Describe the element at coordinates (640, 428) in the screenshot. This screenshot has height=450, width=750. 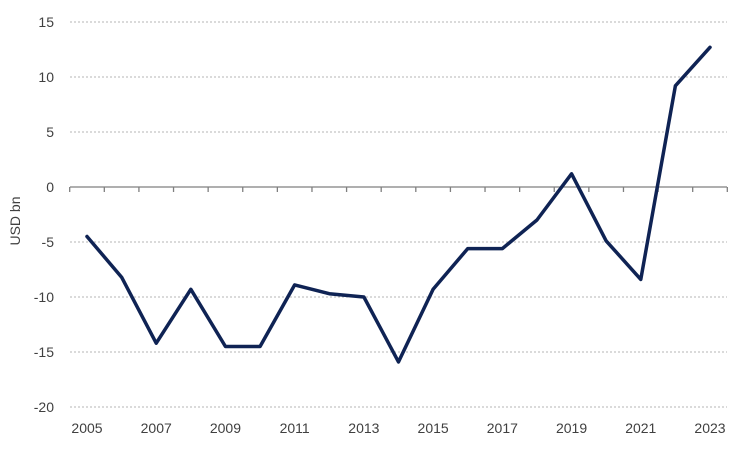
I see `x-tick-label: 2021` at that location.